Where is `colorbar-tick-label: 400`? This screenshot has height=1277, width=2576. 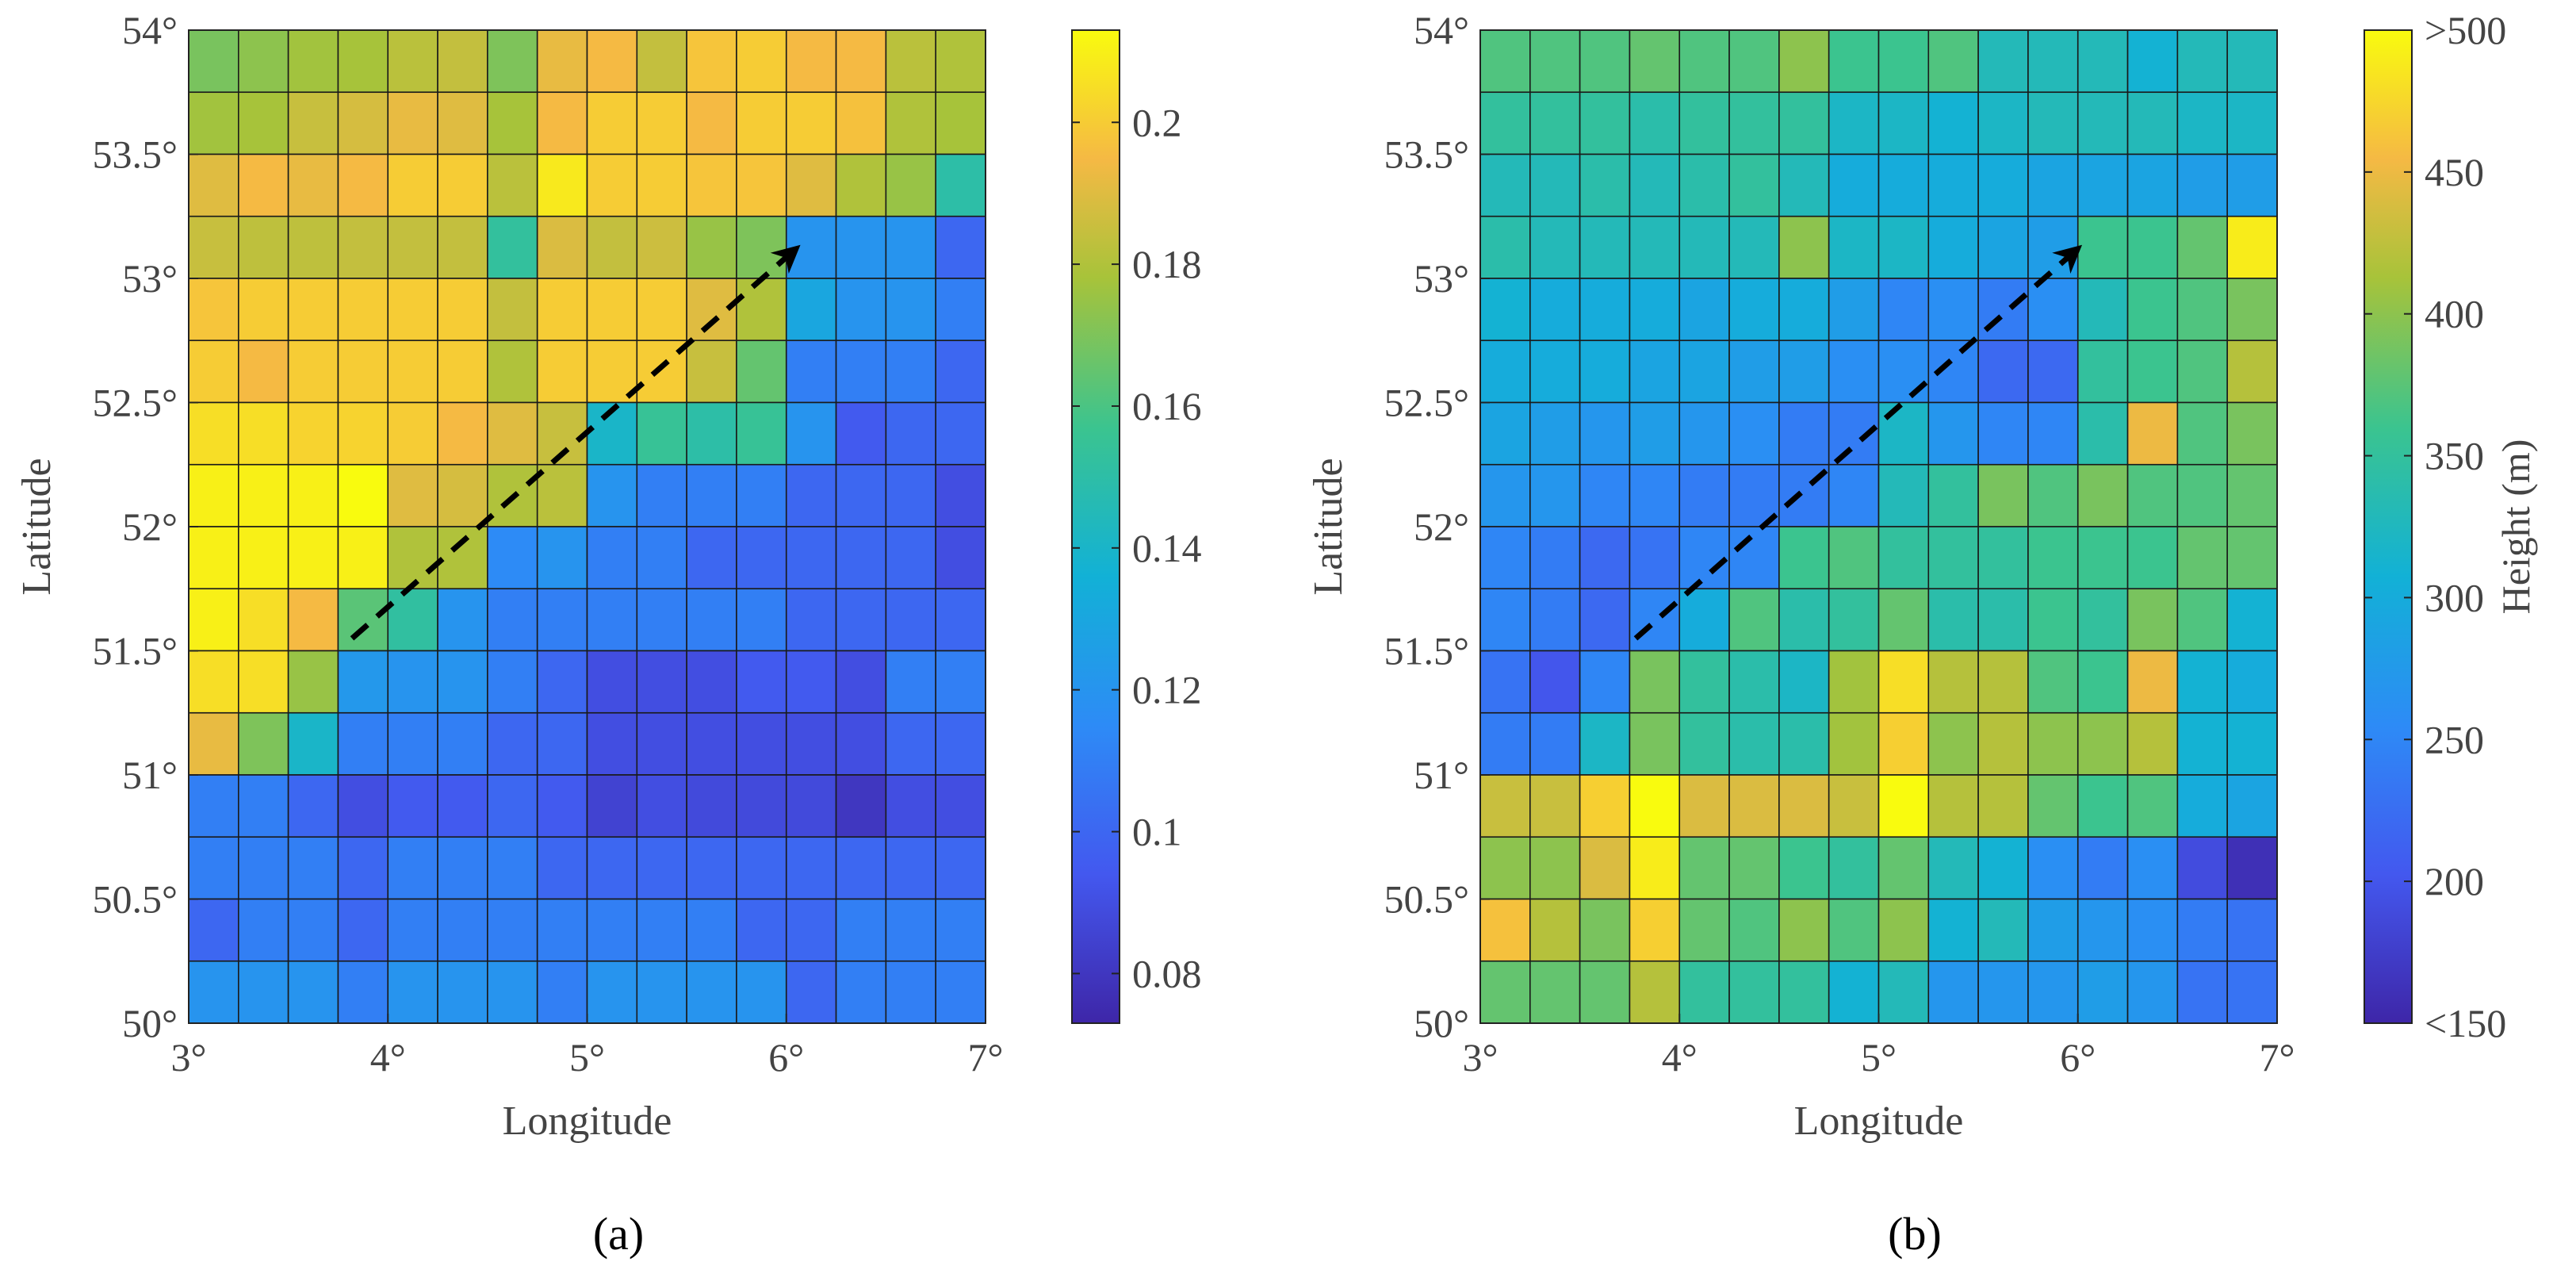
colorbar-tick-label: 400 is located at coordinates (2454, 314).